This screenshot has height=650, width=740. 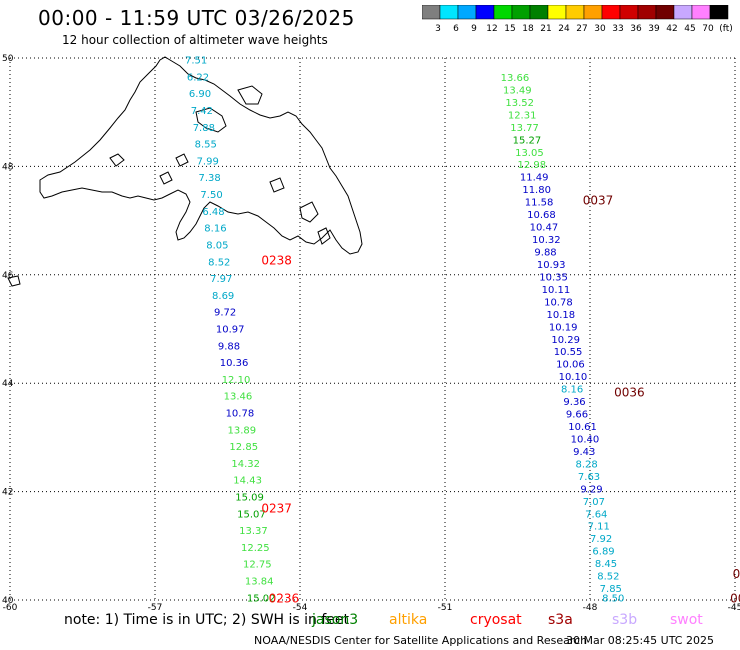 What do you see at coordinates (215, 229) in the screenshot?
I see `wave-height-value: 8.16` at bounding box center [215, 229].